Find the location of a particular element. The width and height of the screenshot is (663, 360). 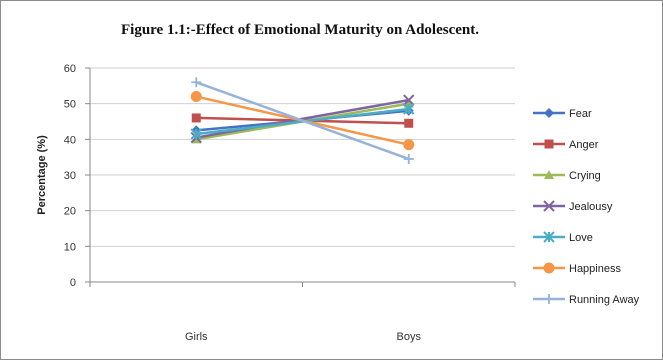

y-tick-label: 50 is located at coordinates (70, 105).